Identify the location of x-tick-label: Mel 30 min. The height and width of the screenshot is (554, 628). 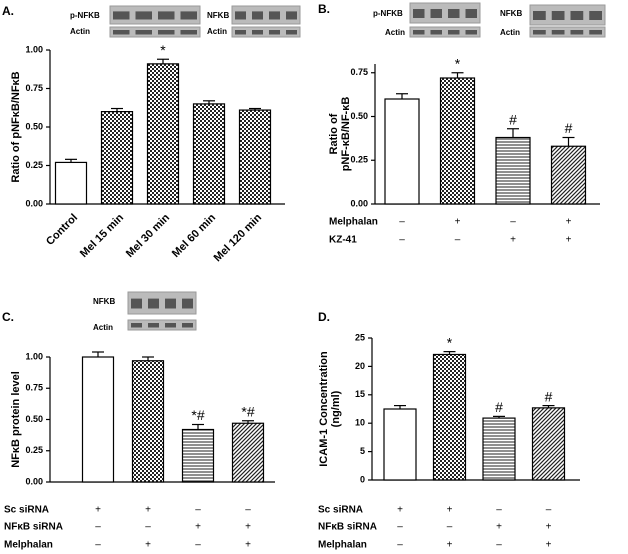
(148, 235).